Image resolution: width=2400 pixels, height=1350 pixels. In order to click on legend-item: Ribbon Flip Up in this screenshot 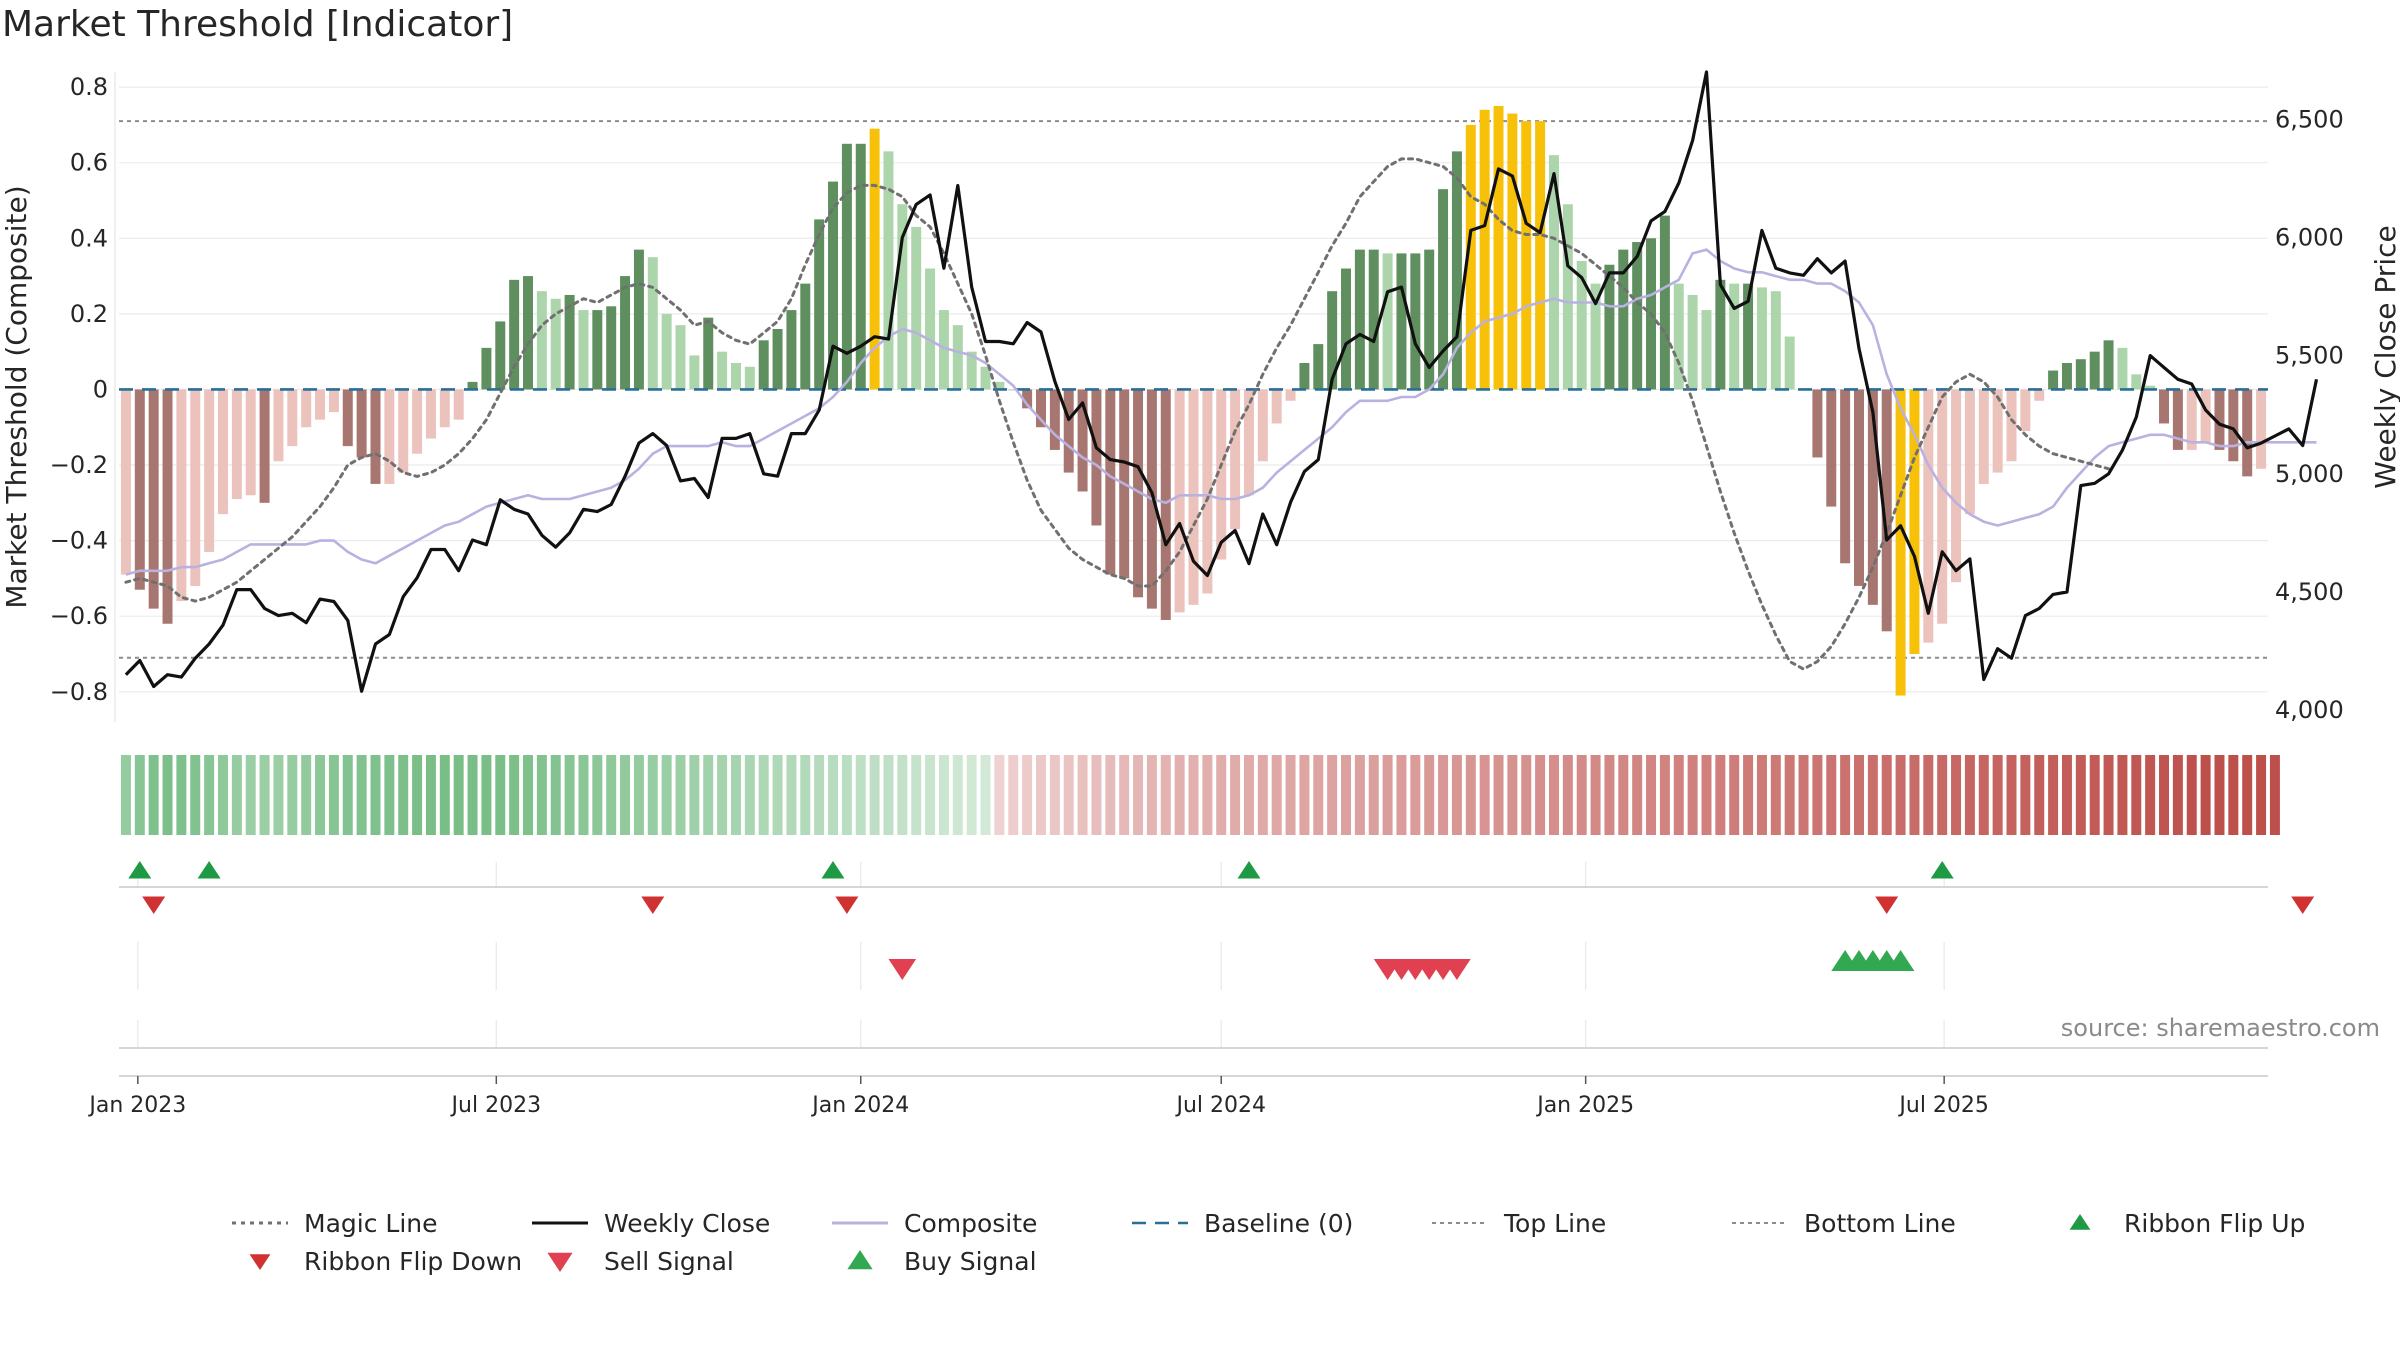, I will do `click(2177, 1223)`.